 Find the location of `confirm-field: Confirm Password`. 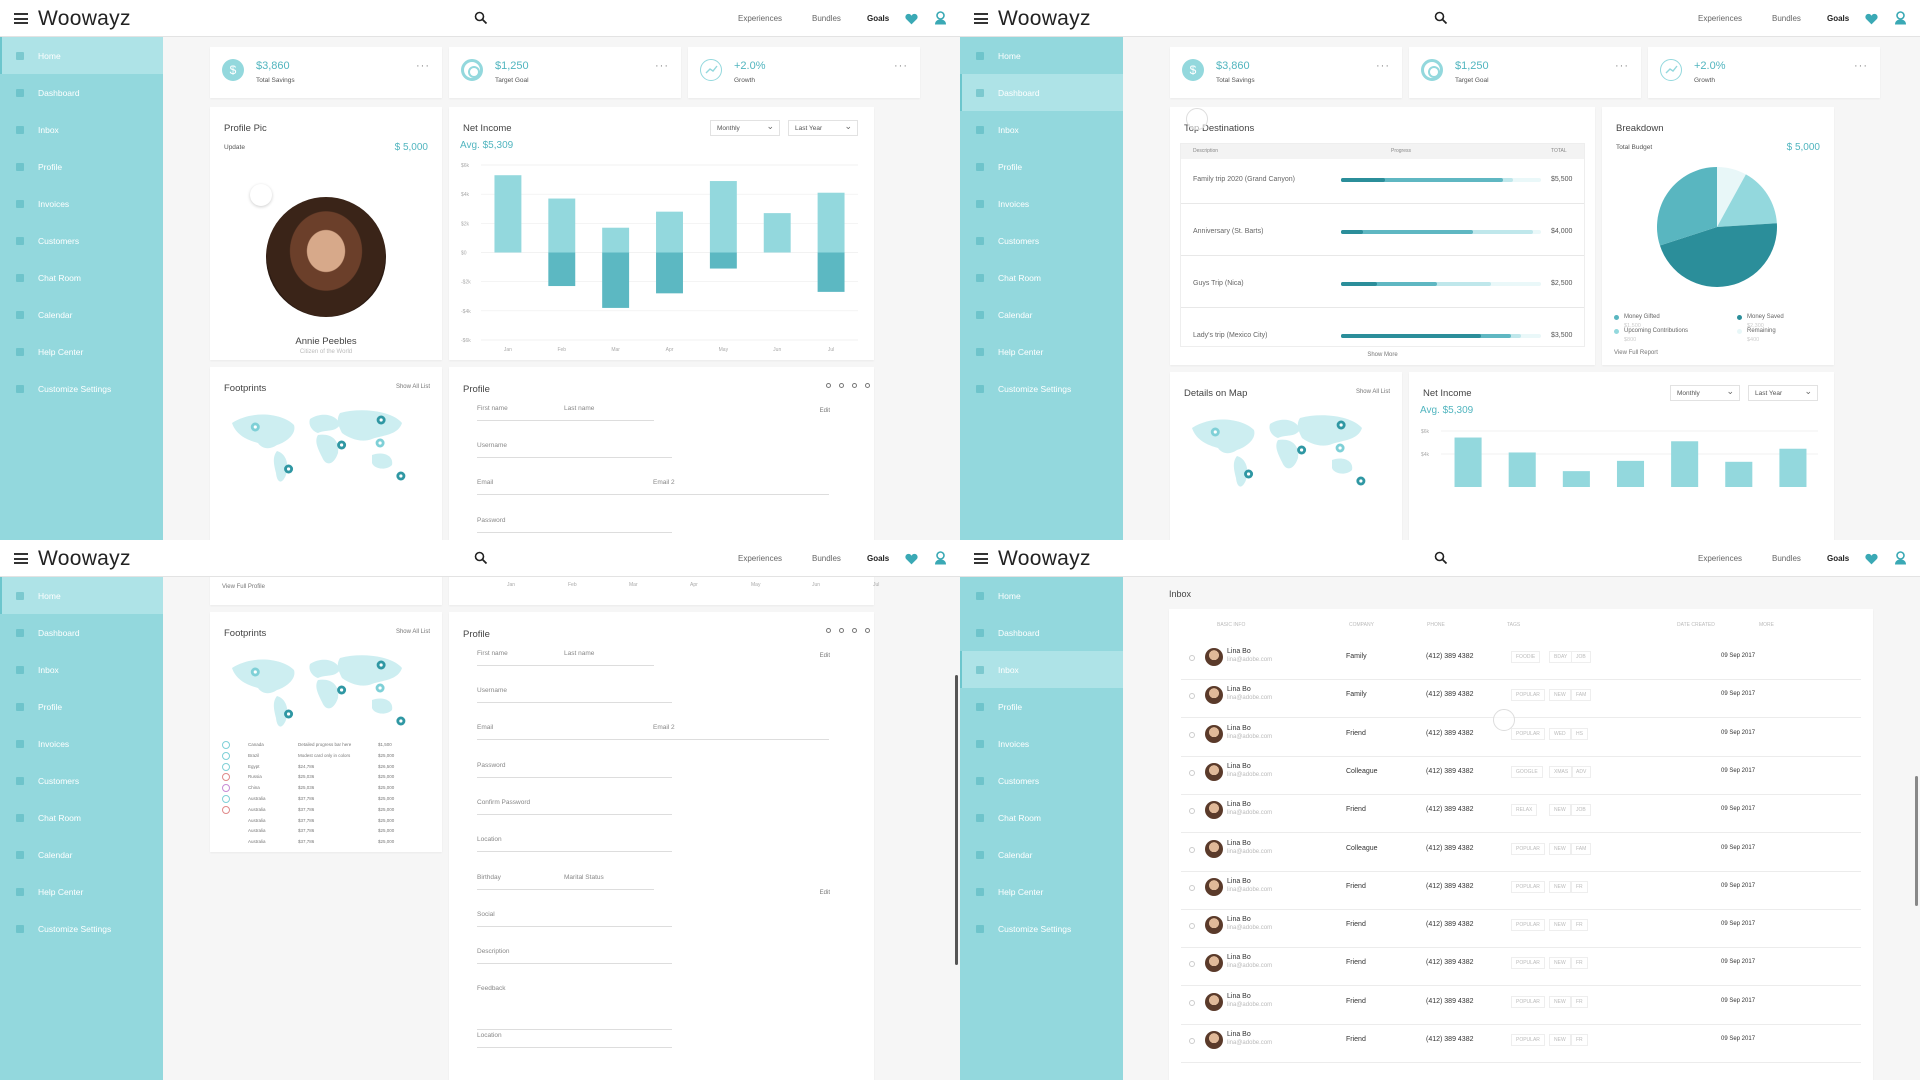

confirm-field: Confirm Password is located at coordinates (574, 807).